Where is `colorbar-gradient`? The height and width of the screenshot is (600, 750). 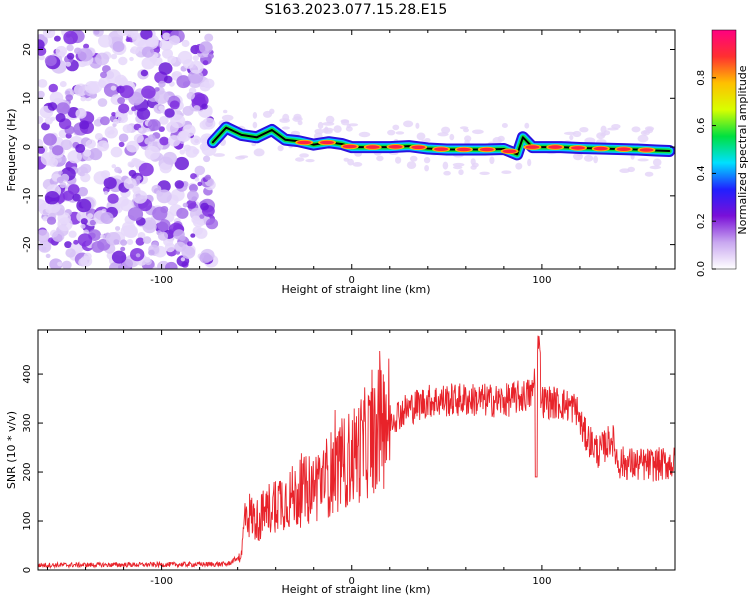 colorbar-gradient is located at coordinates (724, 149).